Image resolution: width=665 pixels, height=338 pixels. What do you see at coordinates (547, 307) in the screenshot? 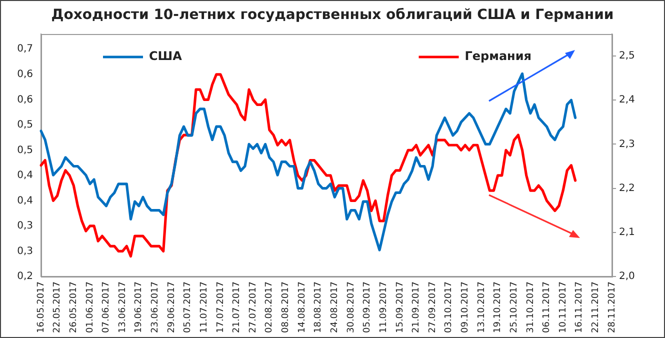
I see `x-tick-label: 06.11.2017` at bounding box center [547, 307].